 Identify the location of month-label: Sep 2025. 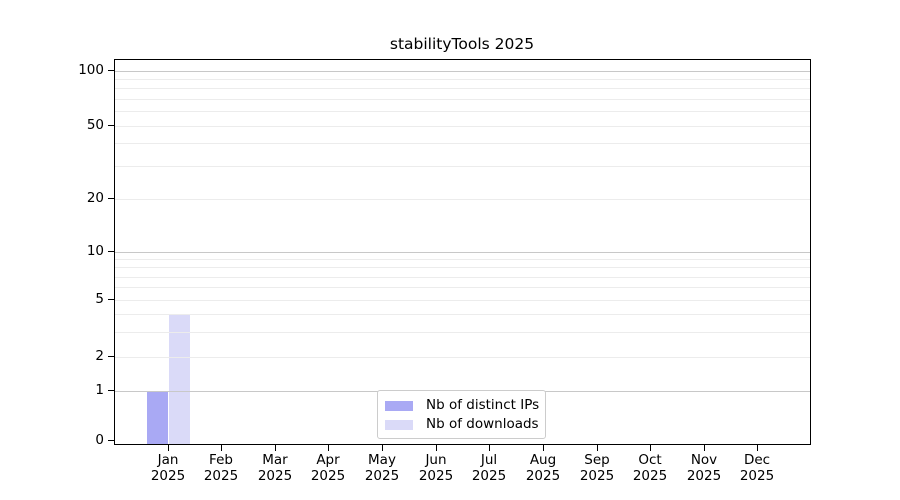
(597, 468).